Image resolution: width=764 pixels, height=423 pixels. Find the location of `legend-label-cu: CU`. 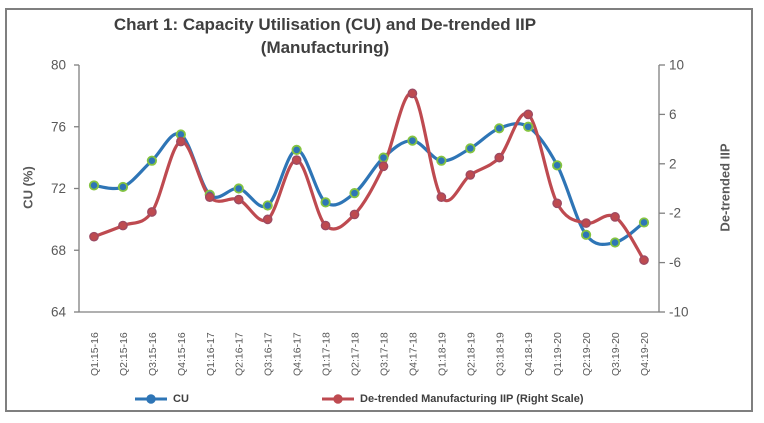

legend-label-cu: CU is located at coordinates (181, 399).